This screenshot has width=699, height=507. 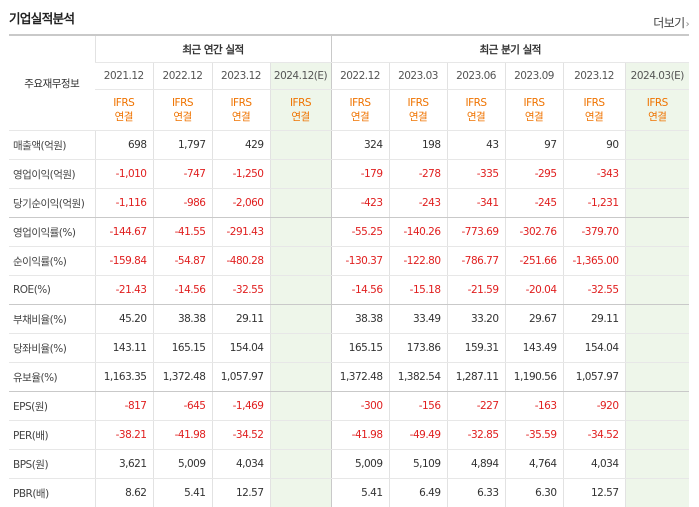 What do you see at coordinates (418, 174) in the screenshot?
I see `table-cell: -278` at bounding box center [418, 174].